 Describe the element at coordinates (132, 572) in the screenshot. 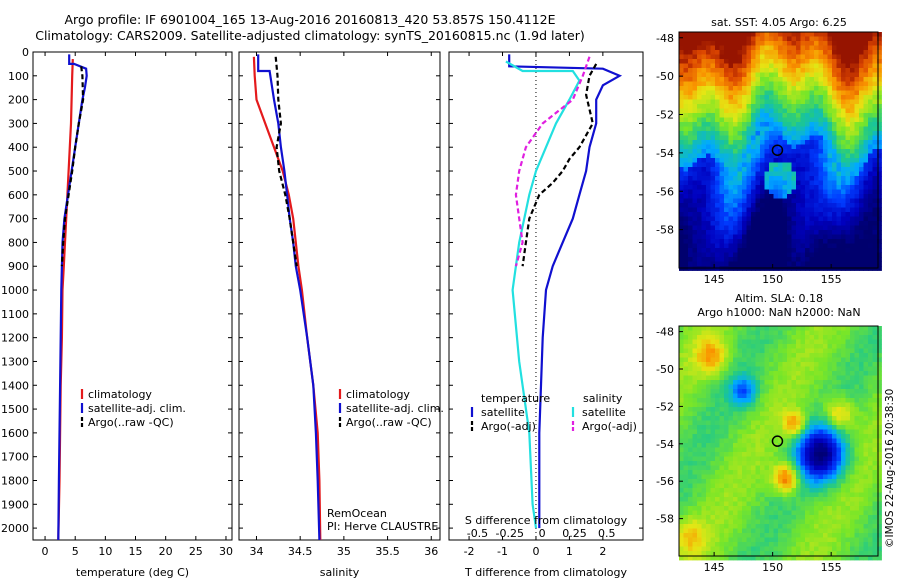

I see `temperature-xlabel: temperature (deg C)` at that location.